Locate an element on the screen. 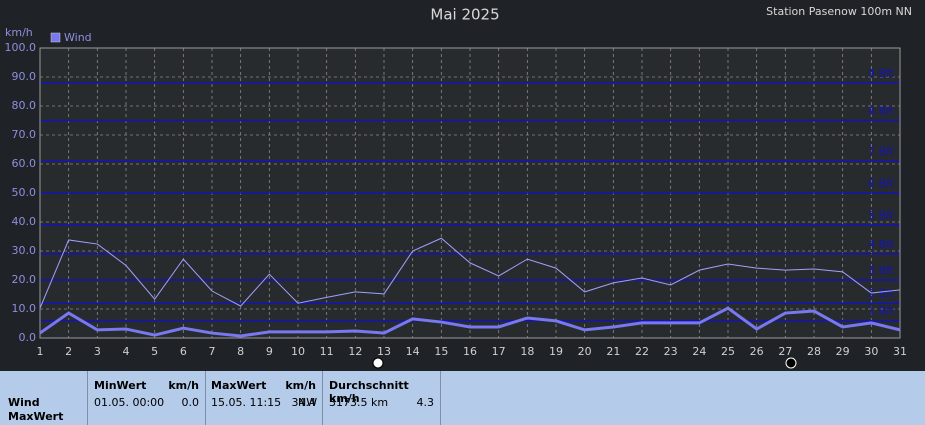 This screenshot has height=425, width=925. y-tick-label: 70.0 is located at coordinates (24, 134).